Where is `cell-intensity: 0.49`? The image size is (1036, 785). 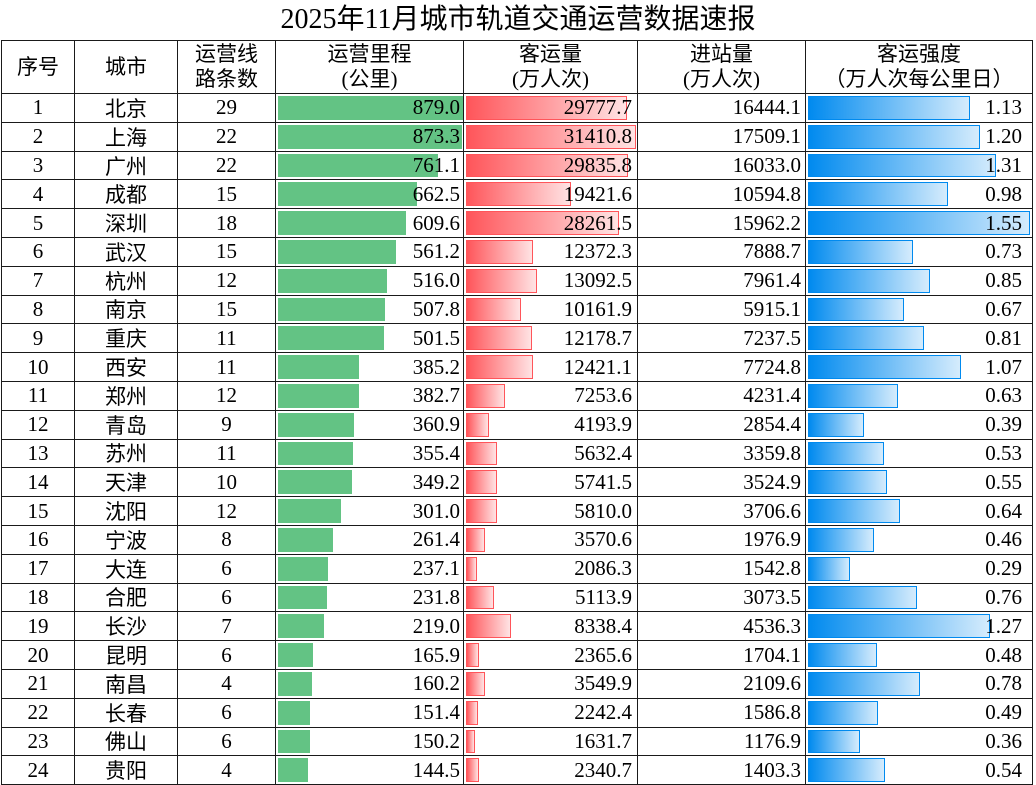 cell-intensity: 0.49 is located at coordinates (919, 713).